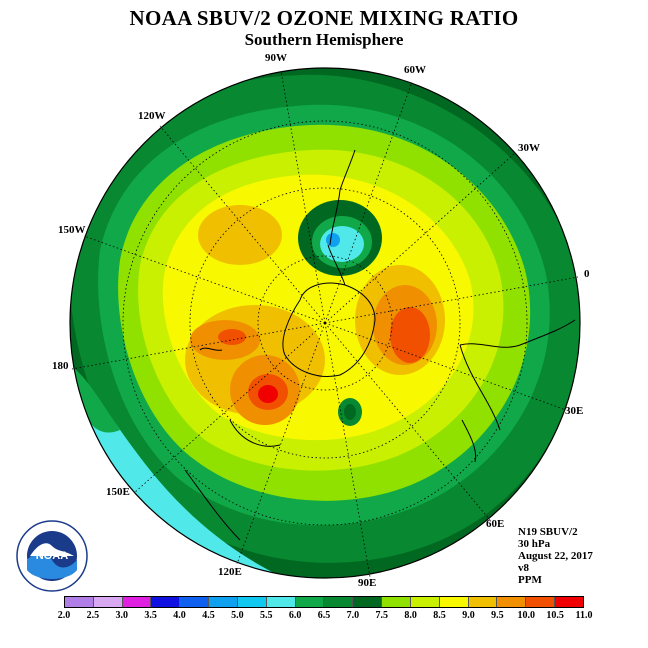 This screenshot has height=648, width=648. Describe the element at coordinates (468, 615) in the screenshot. I see `colorbar-tick-label: 9.0` at that location.